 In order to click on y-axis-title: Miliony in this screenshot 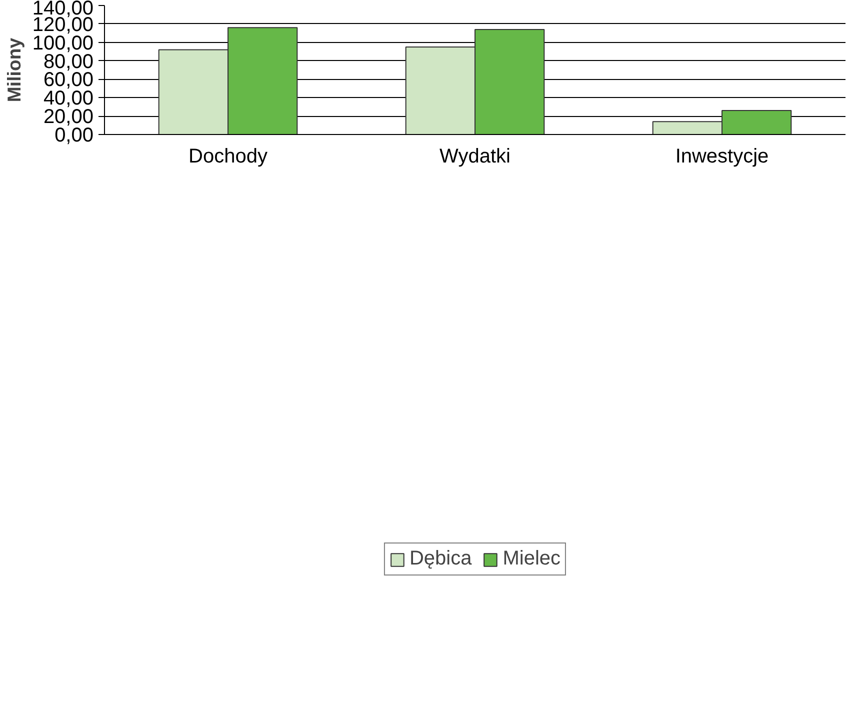, I will do `click(13, 69)`.